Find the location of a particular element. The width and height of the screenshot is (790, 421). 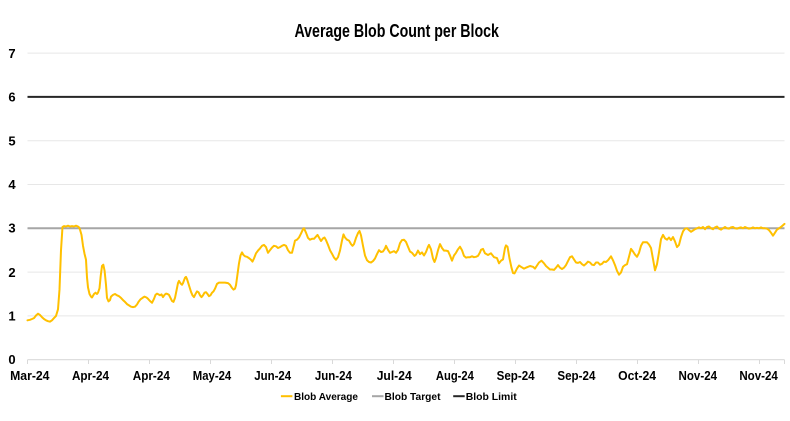

svg-text: 4 is located at coordinates (12, 184).